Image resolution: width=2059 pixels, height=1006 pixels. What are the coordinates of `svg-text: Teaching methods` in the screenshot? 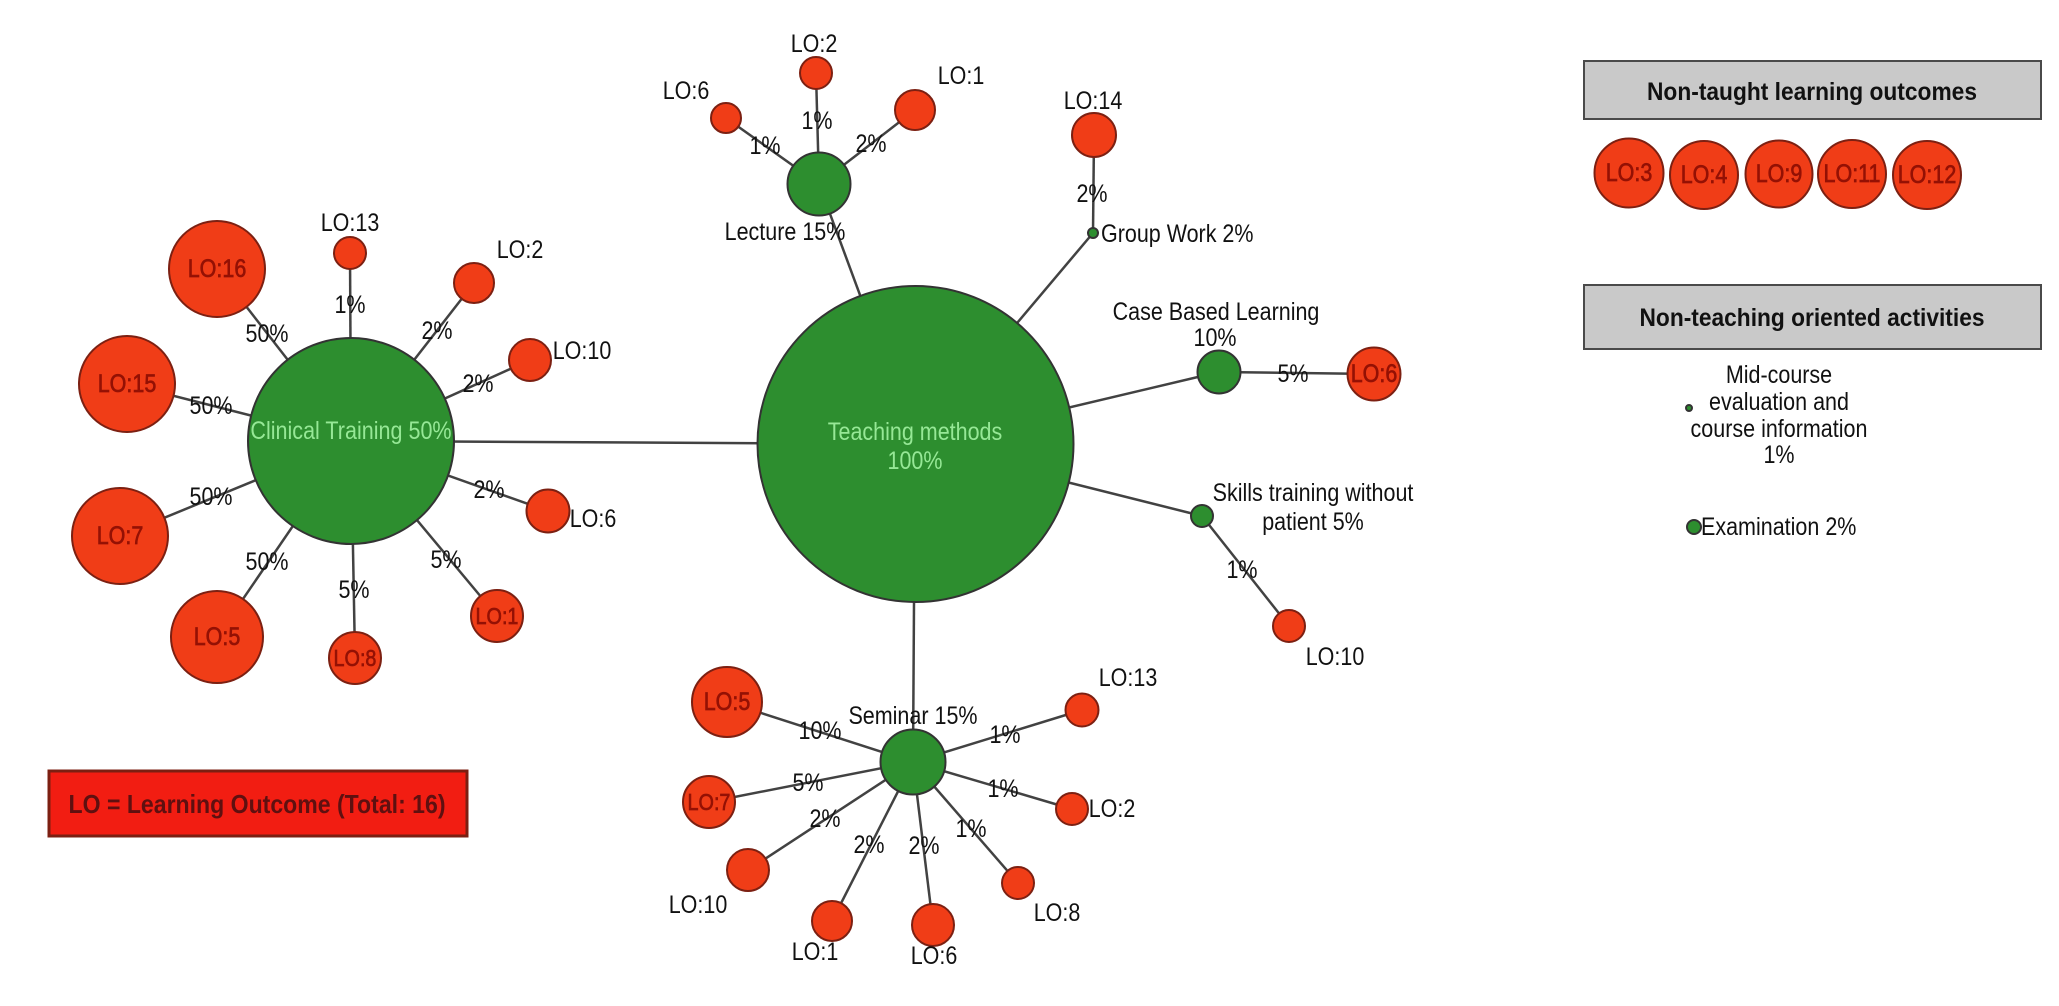 It's located at (915, 432).